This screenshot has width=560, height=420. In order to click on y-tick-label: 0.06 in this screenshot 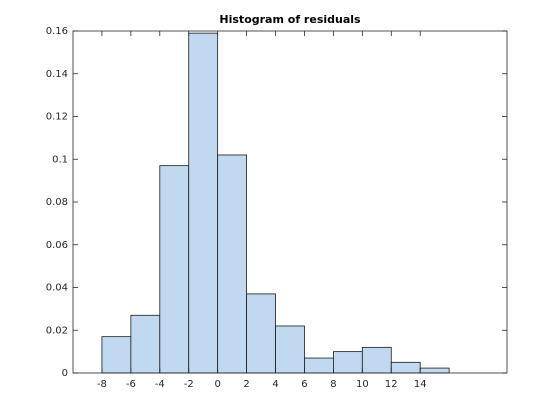, I will do `click(57, 245)`.